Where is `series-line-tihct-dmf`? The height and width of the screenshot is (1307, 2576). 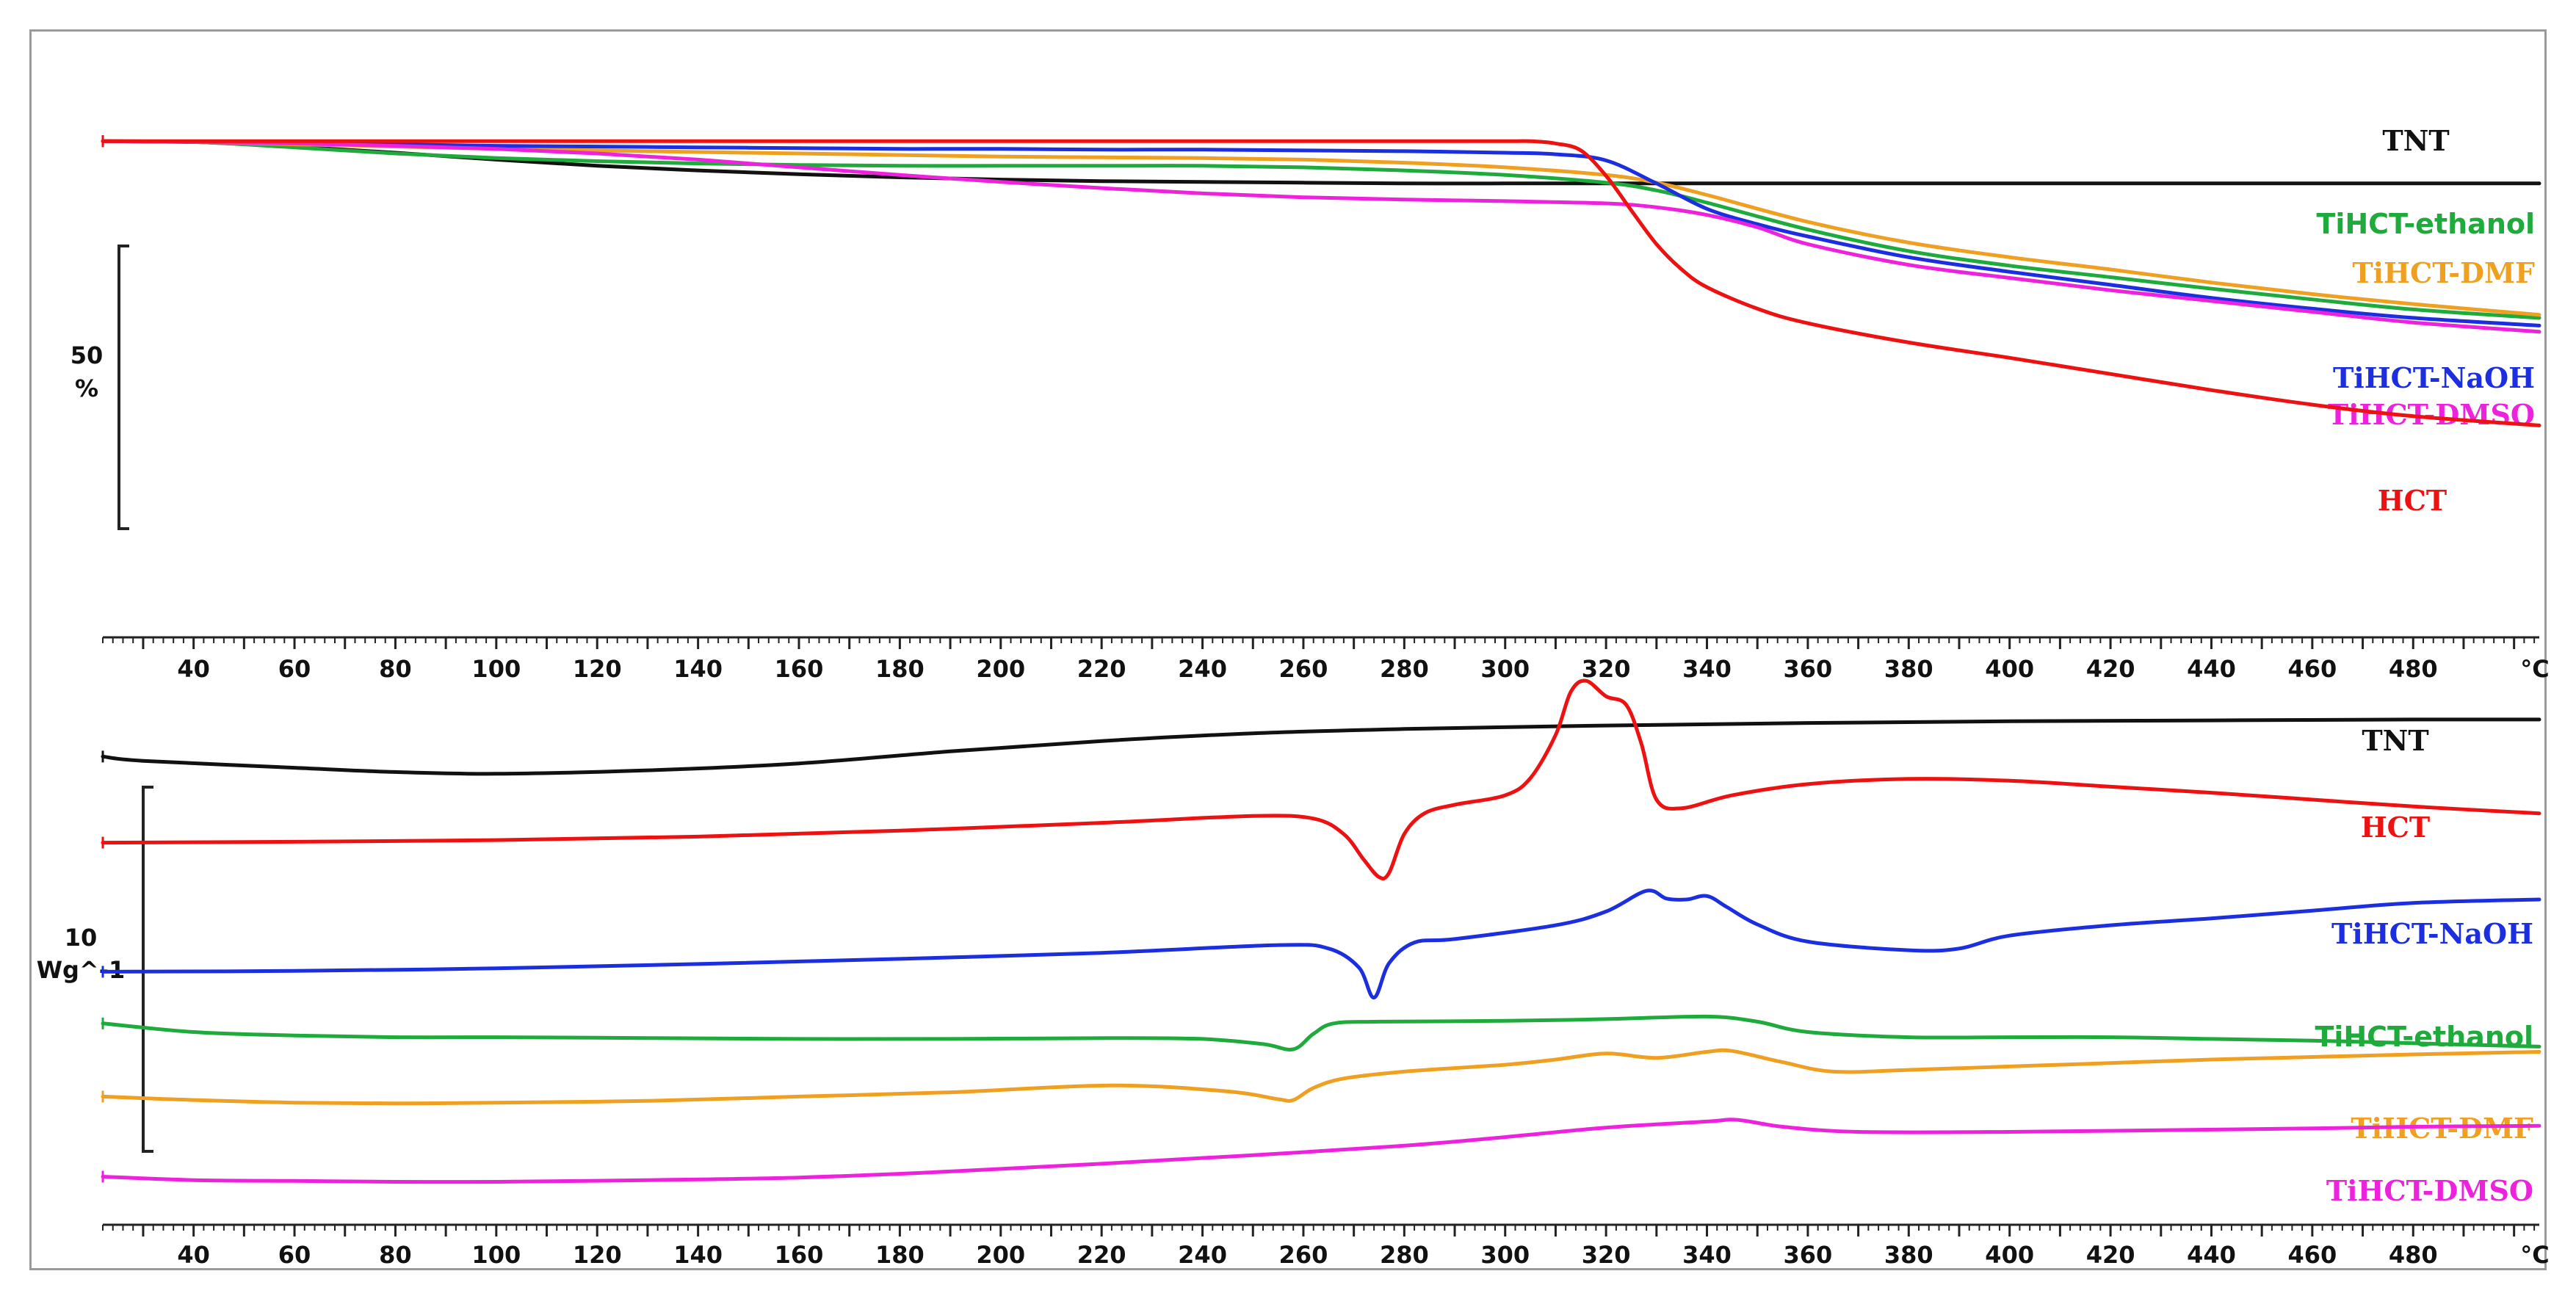 series-line-tihct-dmf is located at coordinates (1321, 1077).